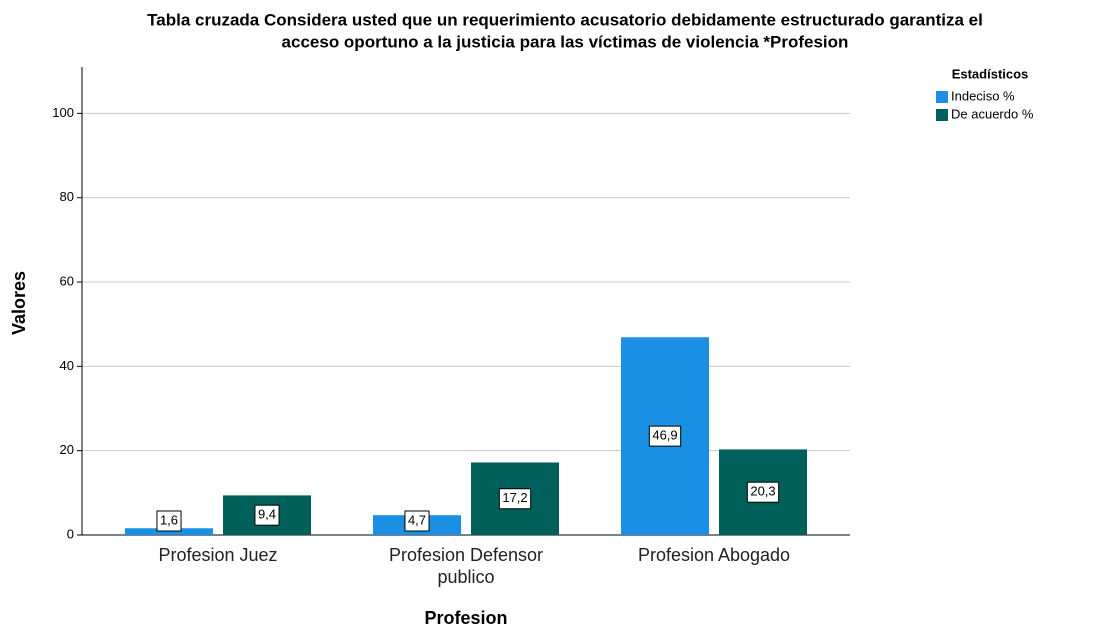 The width and height of the screenshot is (1099, 630). Describe the element at coordinates (63, 112) in the screenshot. I see `y-tick-label: 100` at that location.